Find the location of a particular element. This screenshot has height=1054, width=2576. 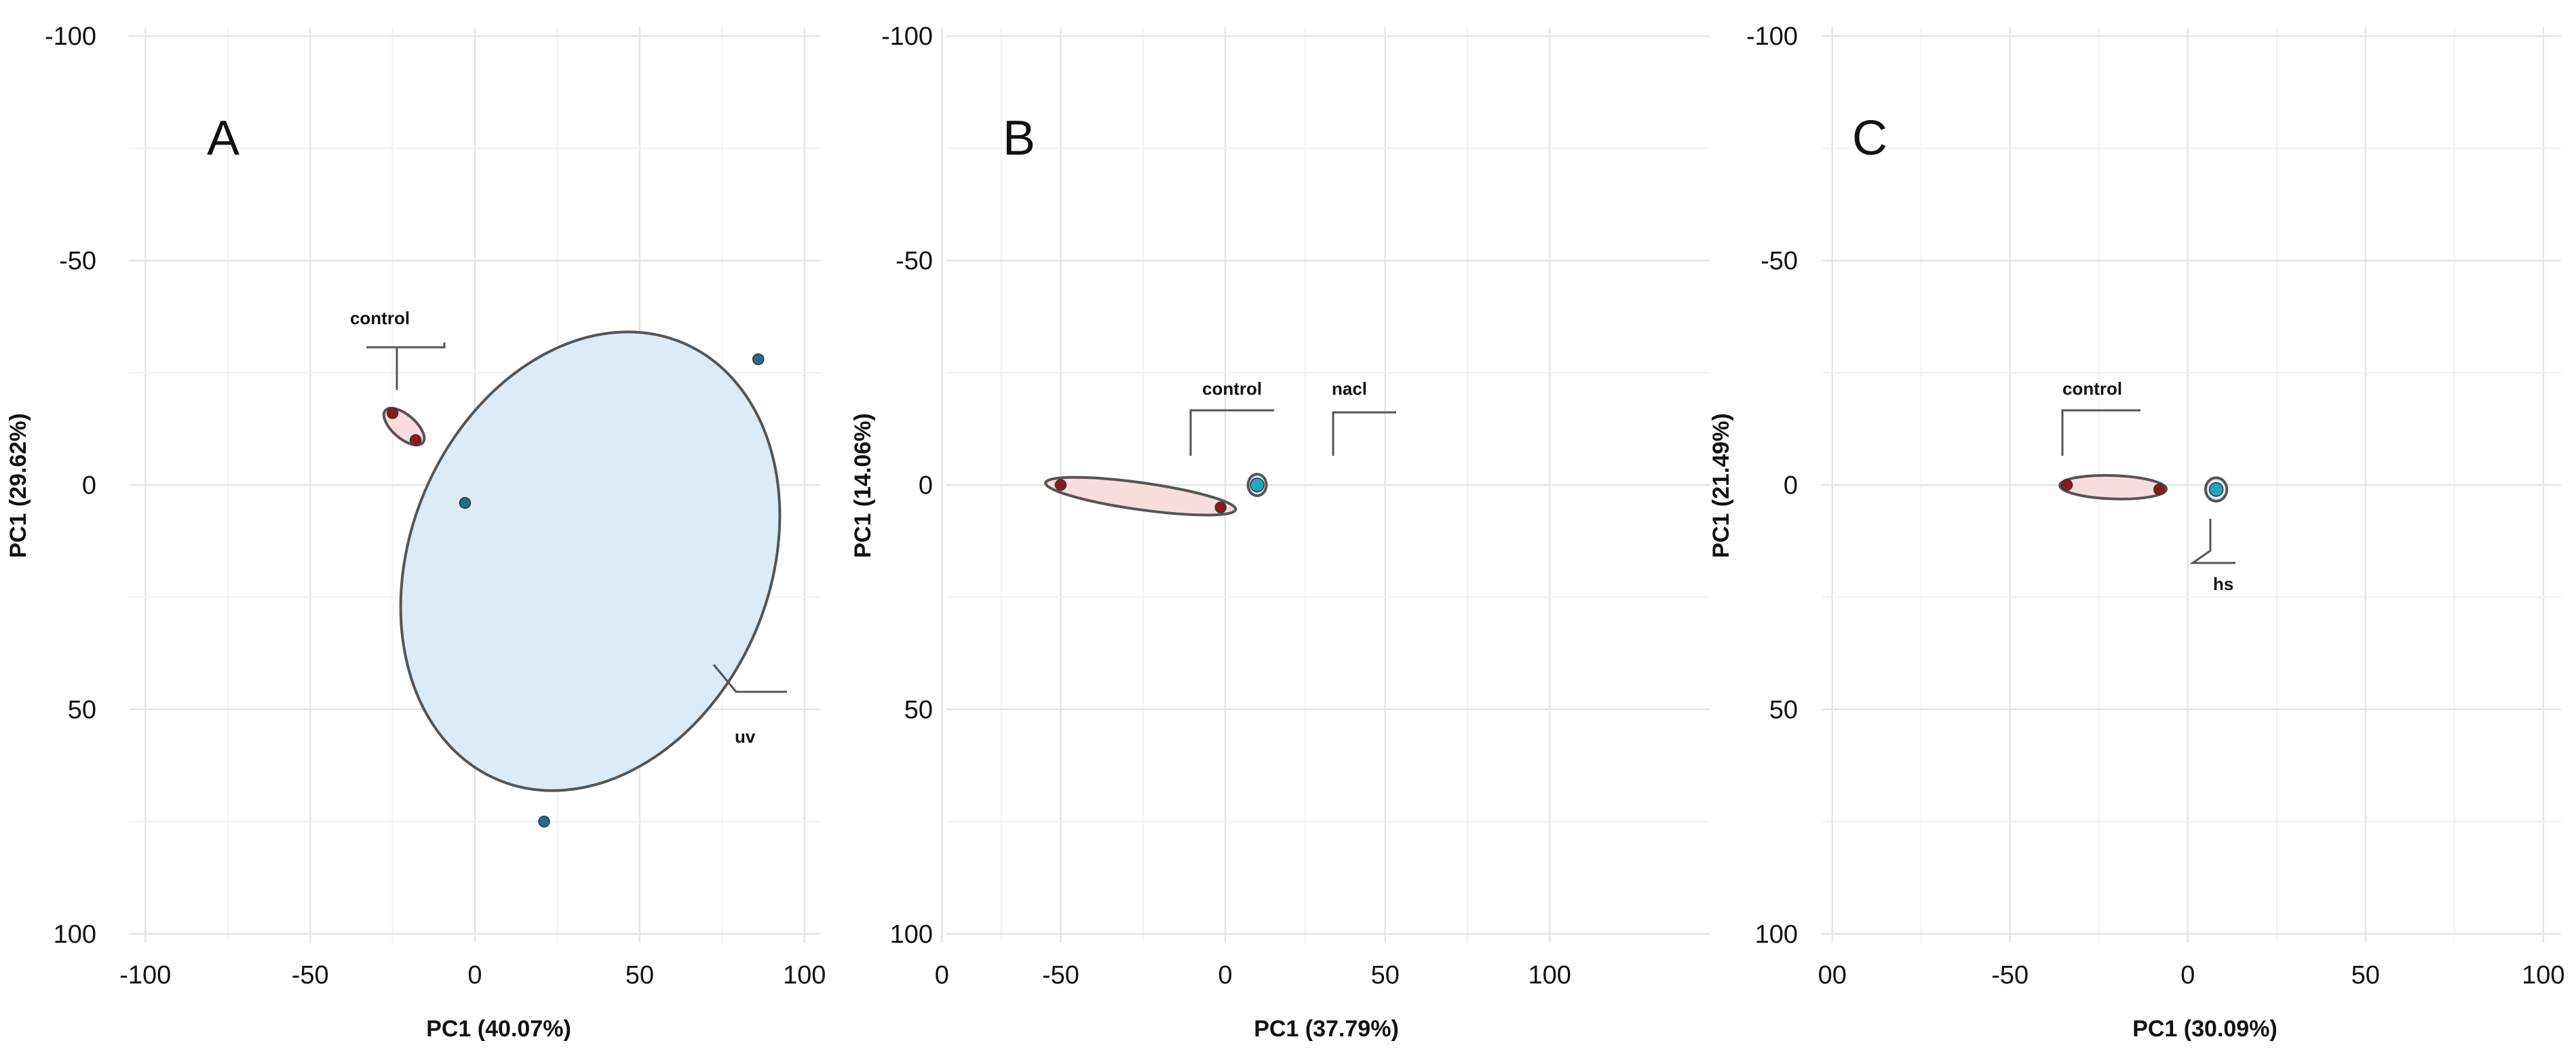

group-label-hs: hs is located at coordinates (2223, 584).